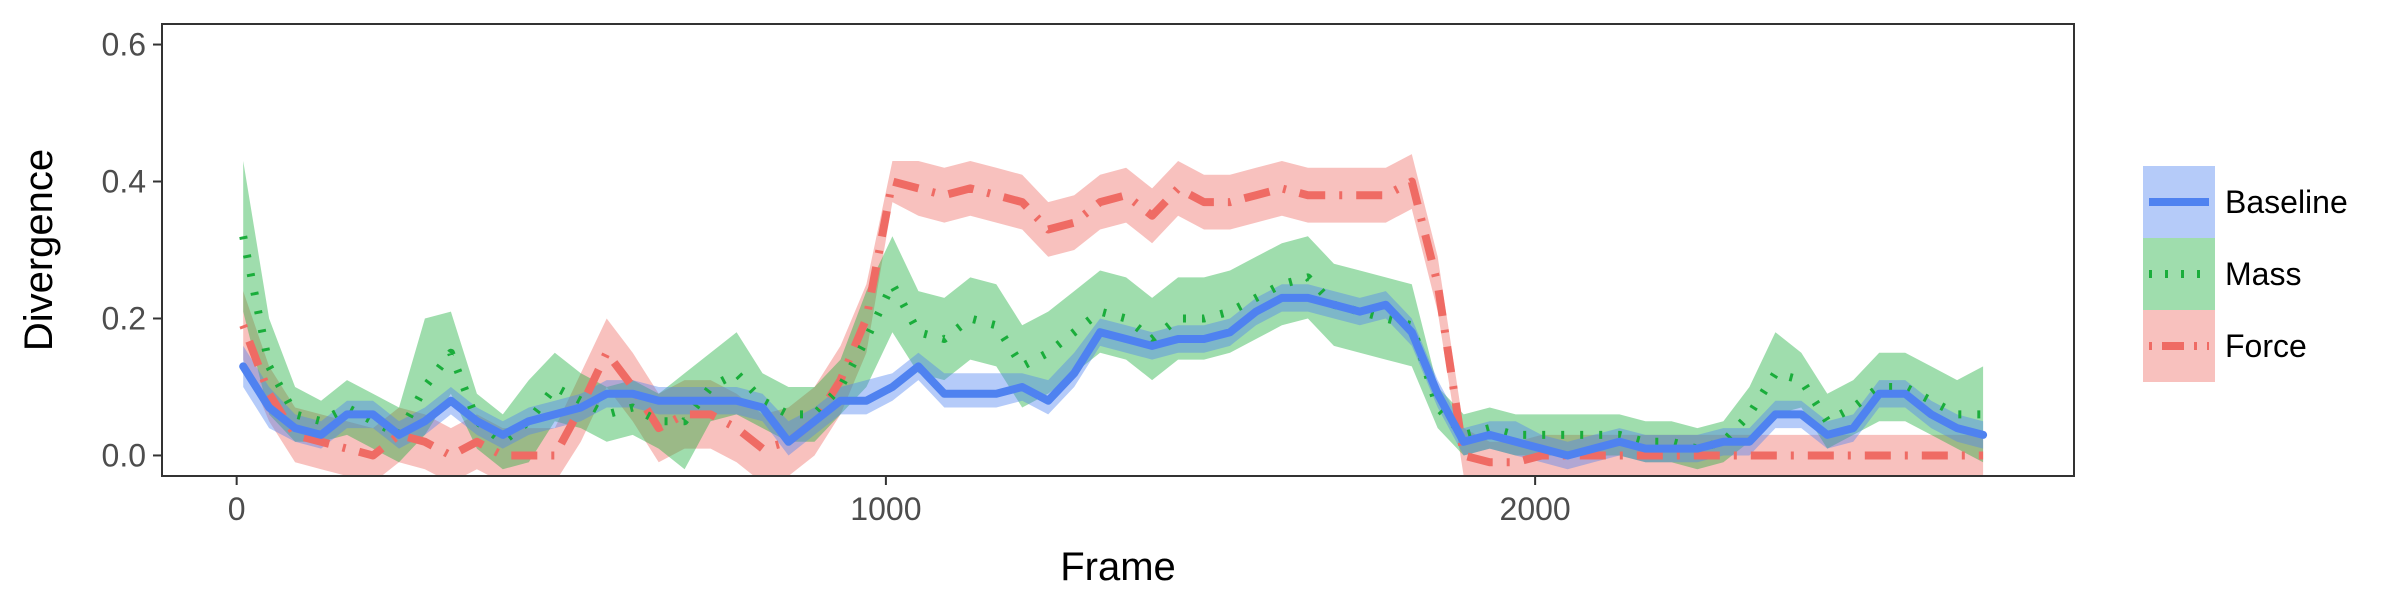  I want to click on x-axis-title: Frame, so click(1118, 567).